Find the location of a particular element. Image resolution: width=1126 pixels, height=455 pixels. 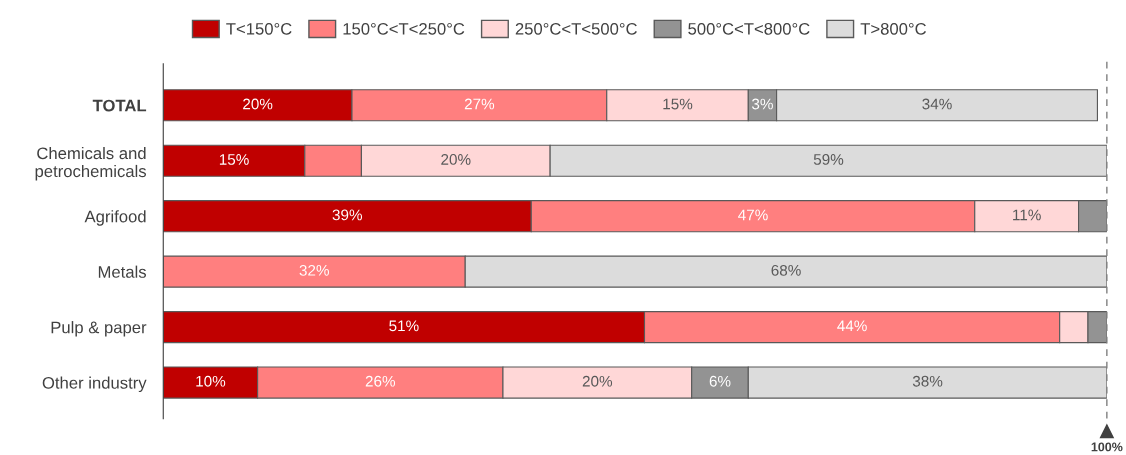

legend-label: T<150°C is located at coordinates (259, 28).